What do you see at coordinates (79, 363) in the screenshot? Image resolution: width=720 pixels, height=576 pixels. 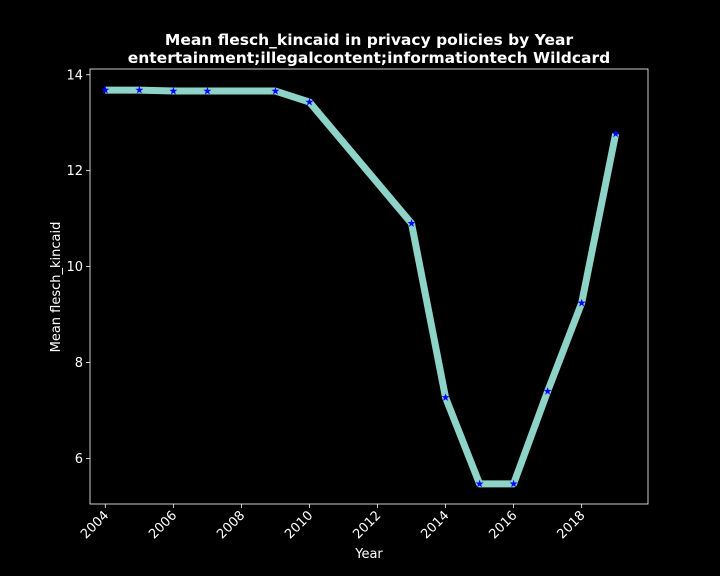 I see `y-tick-label: 8` at bounding box center [79, 363].